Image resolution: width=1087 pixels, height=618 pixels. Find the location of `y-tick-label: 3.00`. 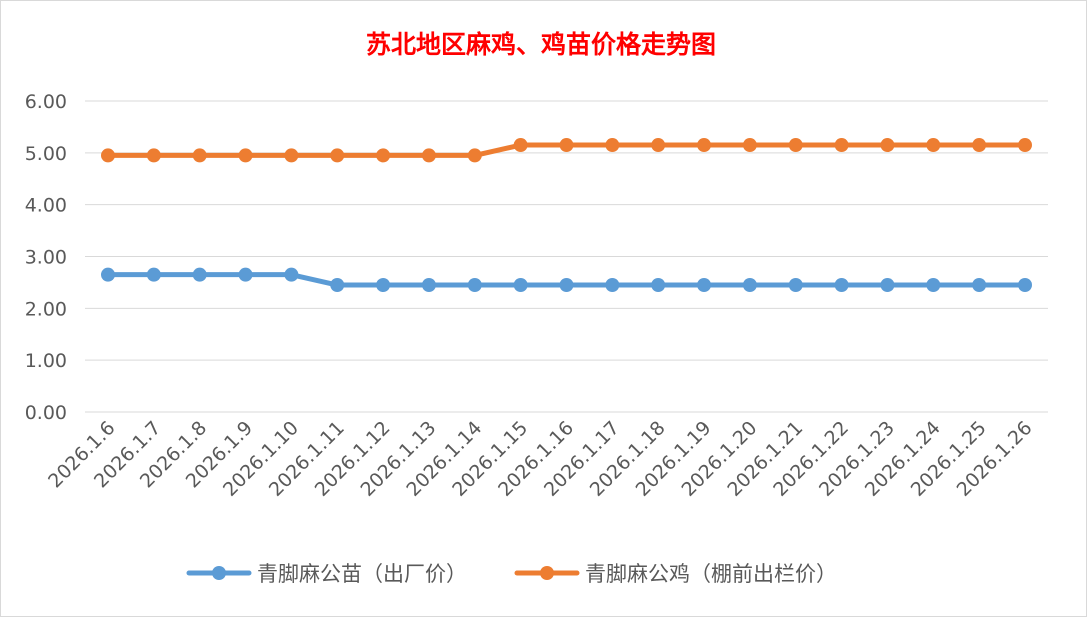

y-tick-label: 3.00 is located at coordinates (46, 258).